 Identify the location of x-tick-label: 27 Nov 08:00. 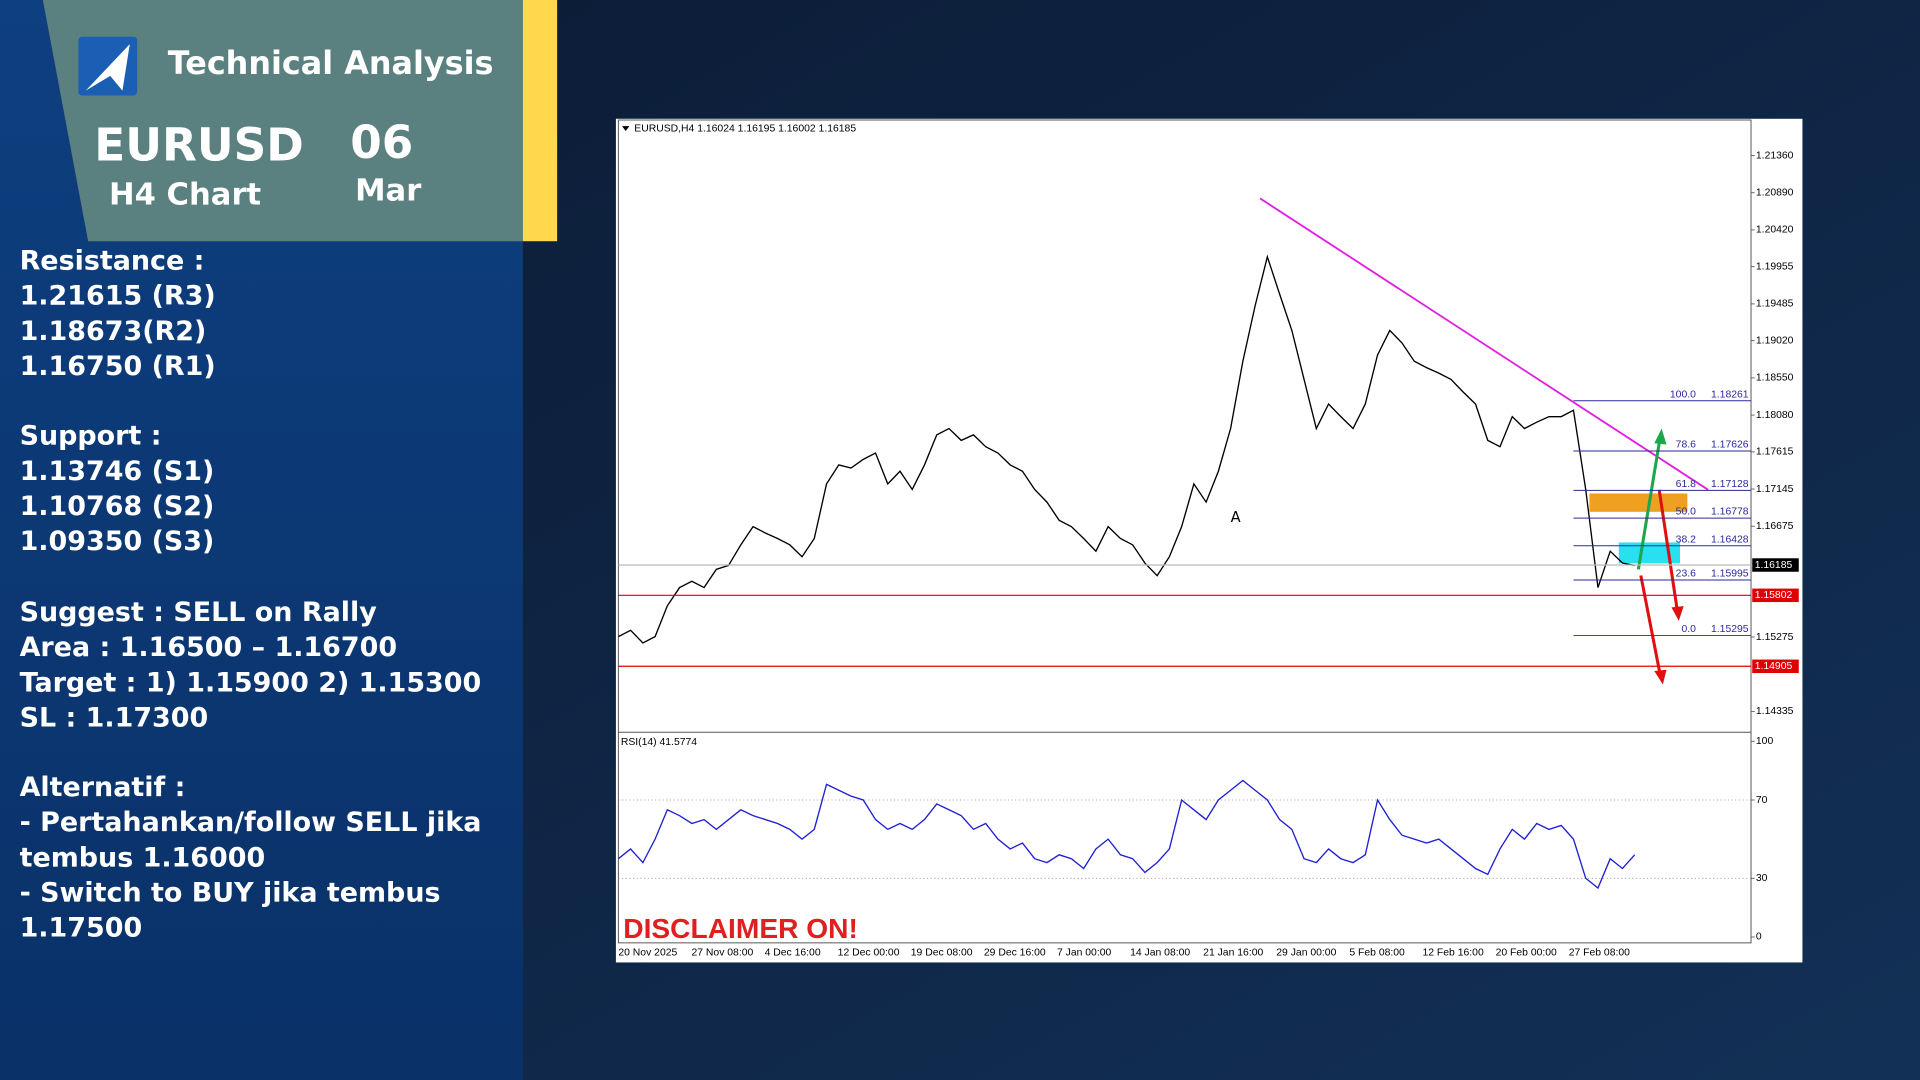
(722, 952).